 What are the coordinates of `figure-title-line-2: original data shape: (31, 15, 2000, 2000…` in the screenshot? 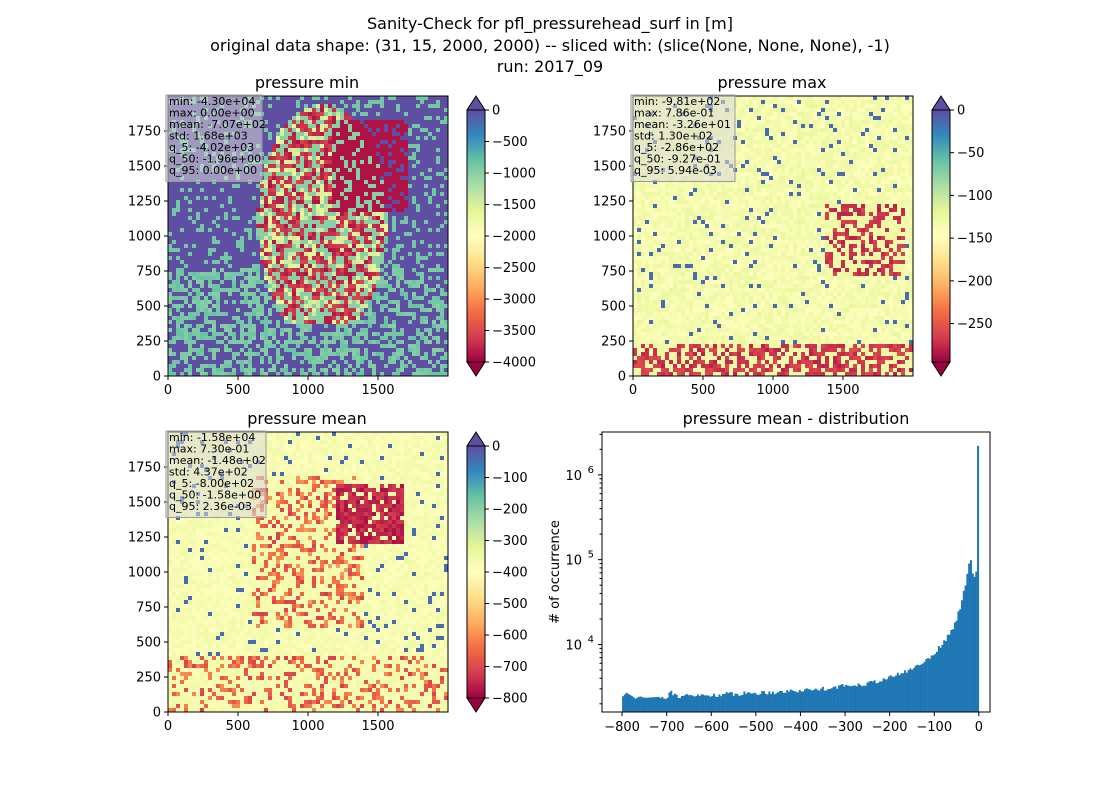 It's located at (550, 45).